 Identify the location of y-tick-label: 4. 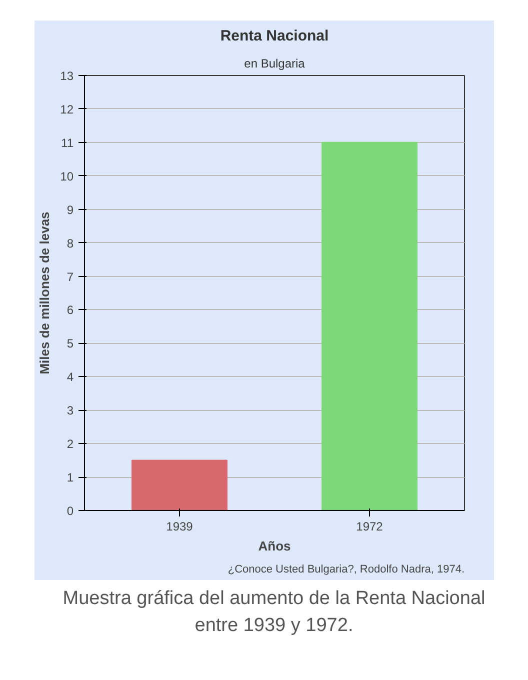
(70, 377).